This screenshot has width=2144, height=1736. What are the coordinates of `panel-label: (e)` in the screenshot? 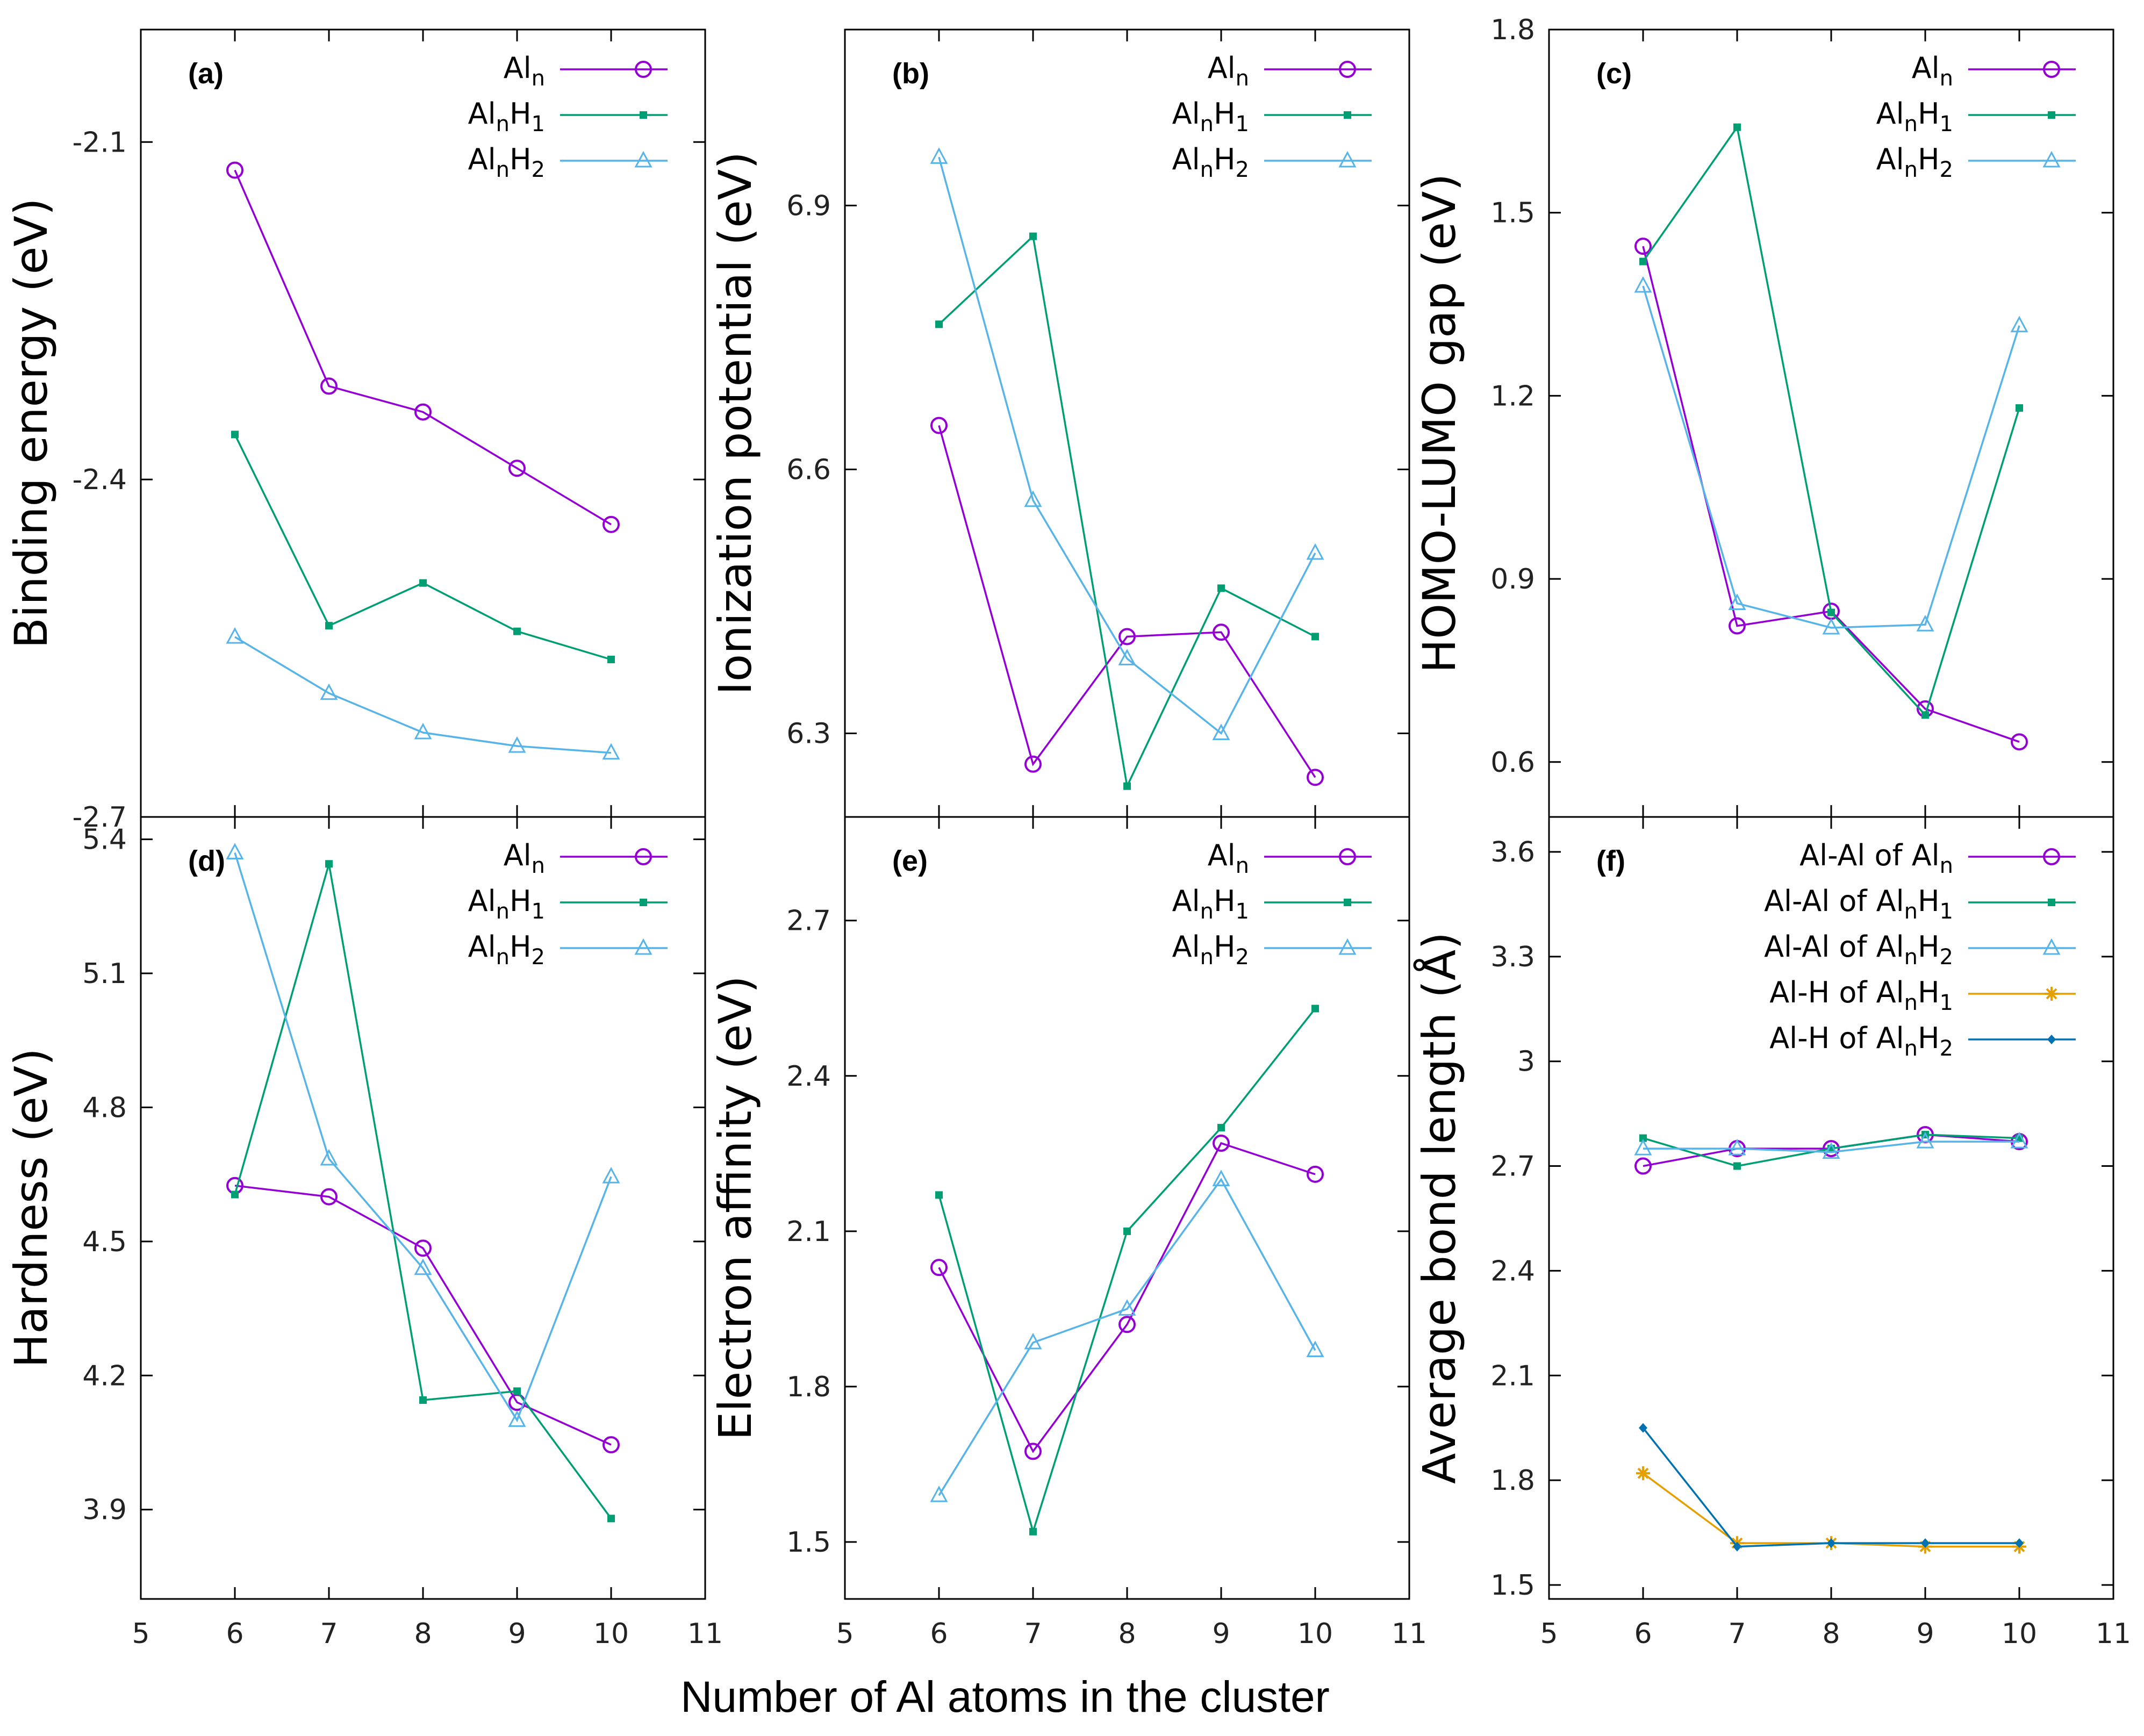 It's located at (910, 861).